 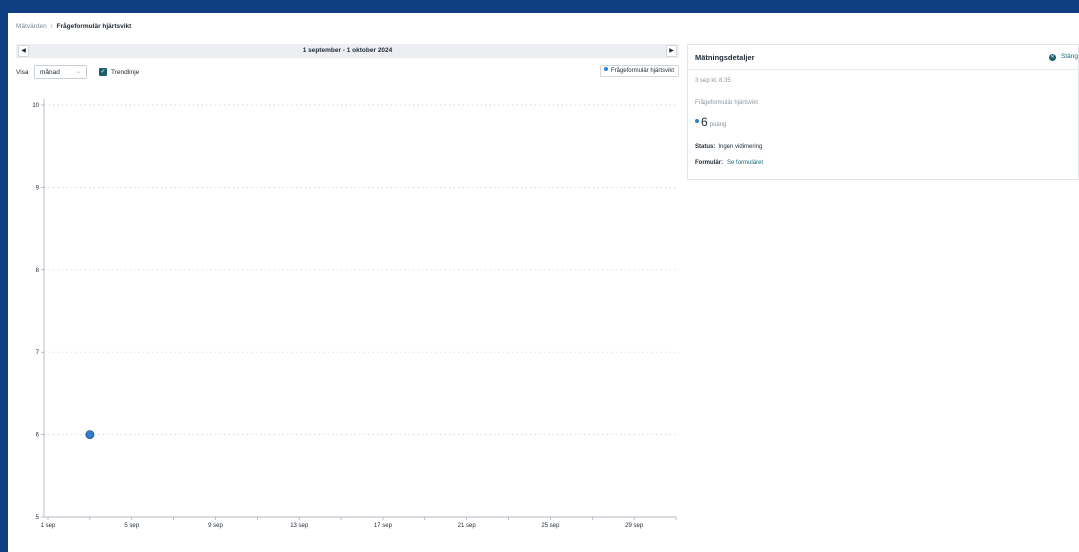 I want to click on close-label: Stäng, so click(x=1069, y=56).